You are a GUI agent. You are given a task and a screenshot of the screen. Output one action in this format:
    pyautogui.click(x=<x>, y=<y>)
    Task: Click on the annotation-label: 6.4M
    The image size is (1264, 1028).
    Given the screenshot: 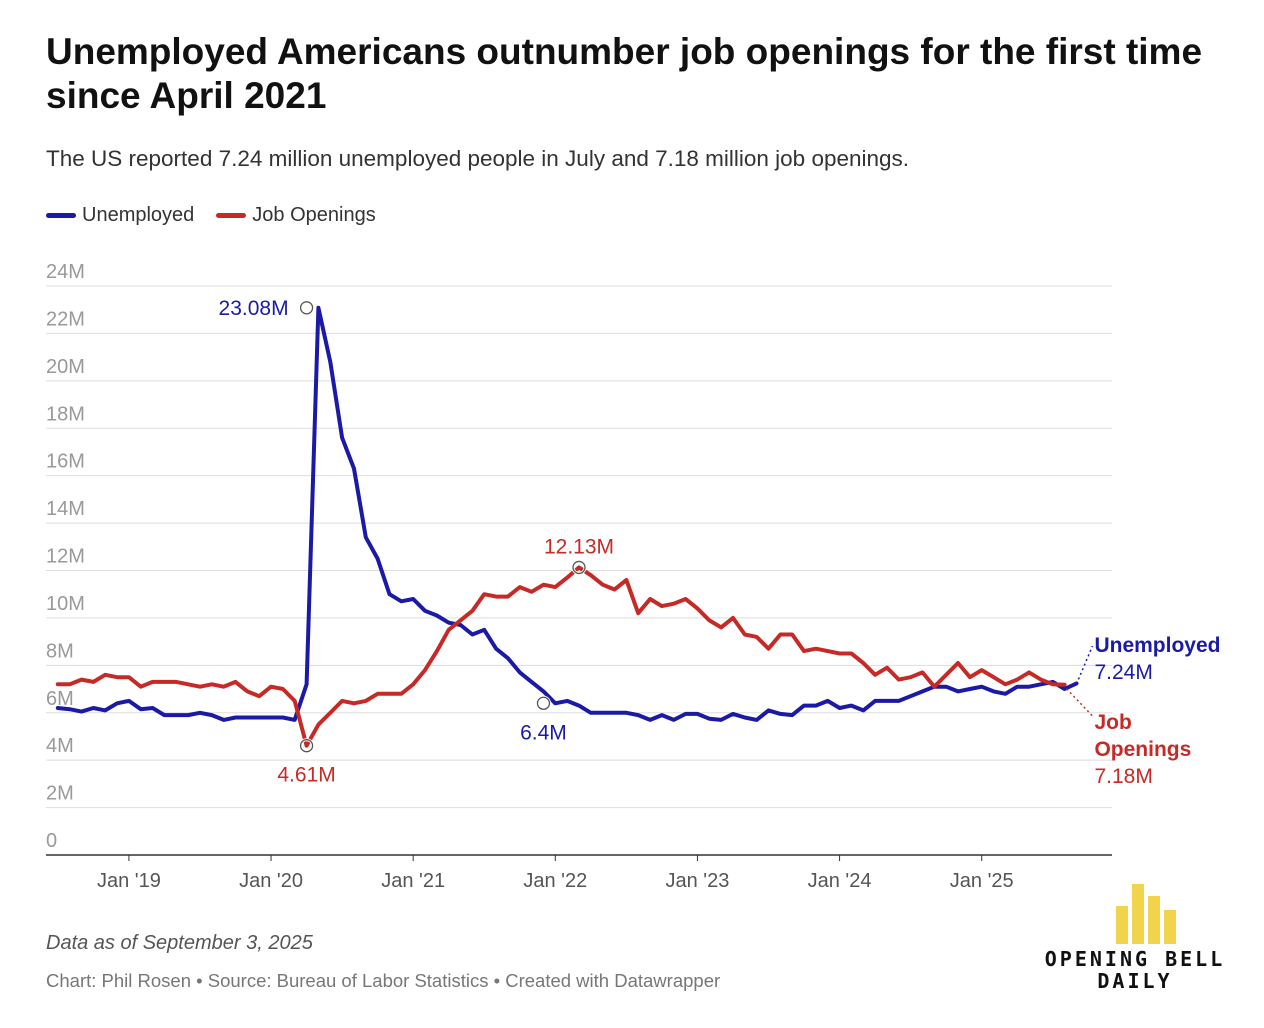 What is the action you would take?
    pyautogui.click(x=543, y=732)
    